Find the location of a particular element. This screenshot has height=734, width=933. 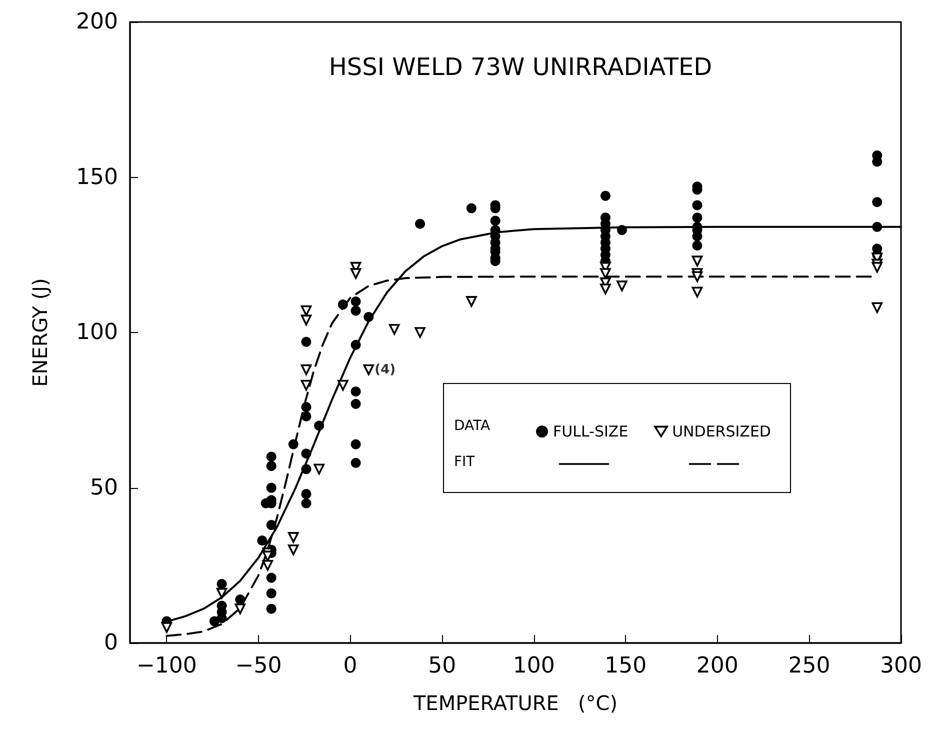

x-tick-label: 250 is located at coordinates (809, 666).